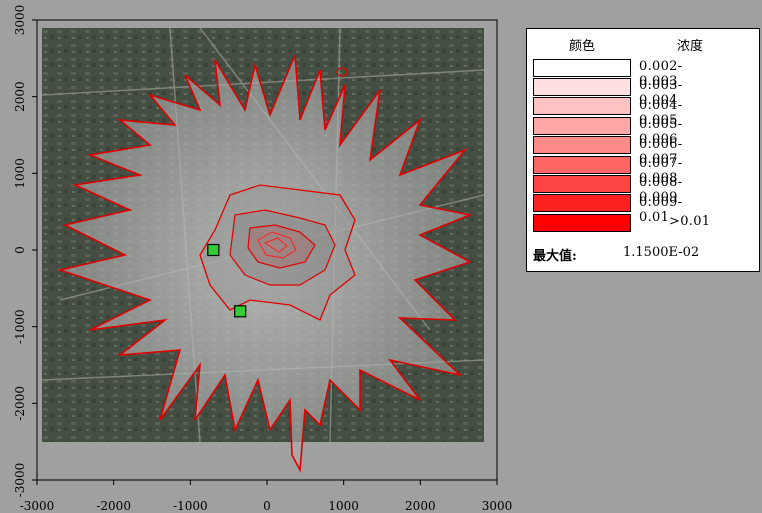 Image resolution: width=762 pixels, height=513 pixels. What do you see at coordinates (20, 173) in the screenshot?
I see `y-tick-label: 1000` at bounding box center [20, 173].